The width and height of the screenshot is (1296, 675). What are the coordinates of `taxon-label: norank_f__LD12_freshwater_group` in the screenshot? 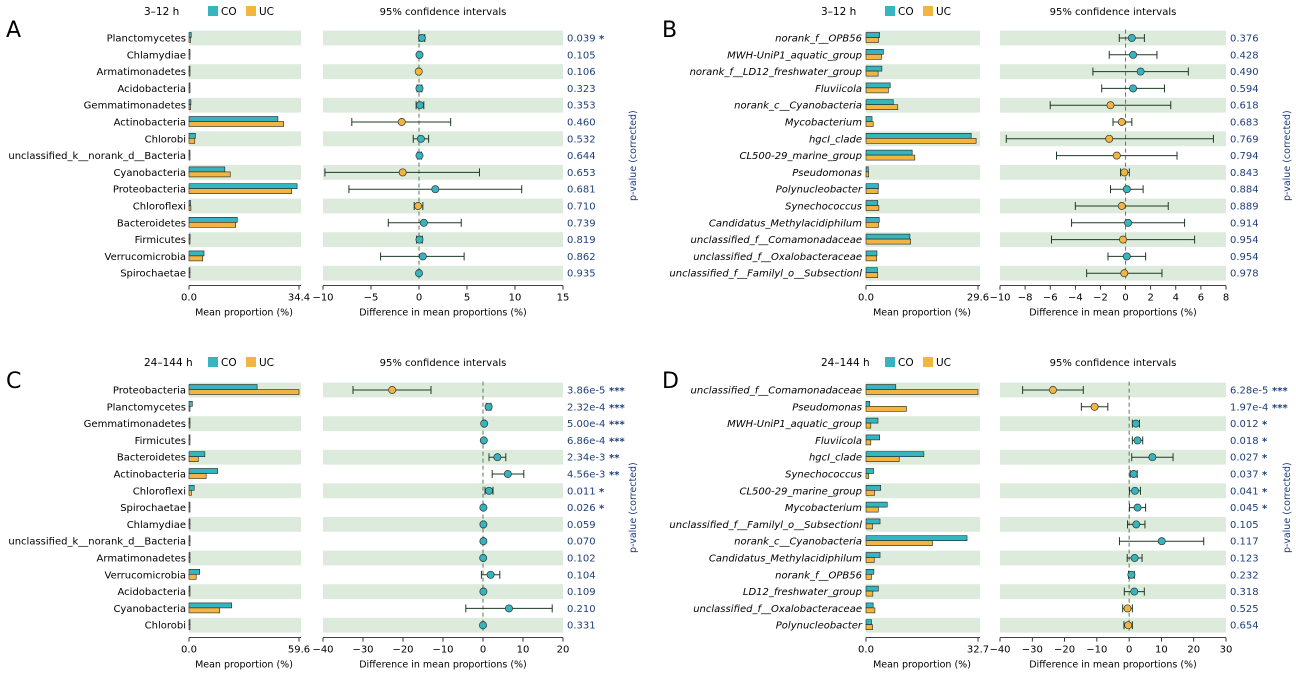 It's located at (776, 72).